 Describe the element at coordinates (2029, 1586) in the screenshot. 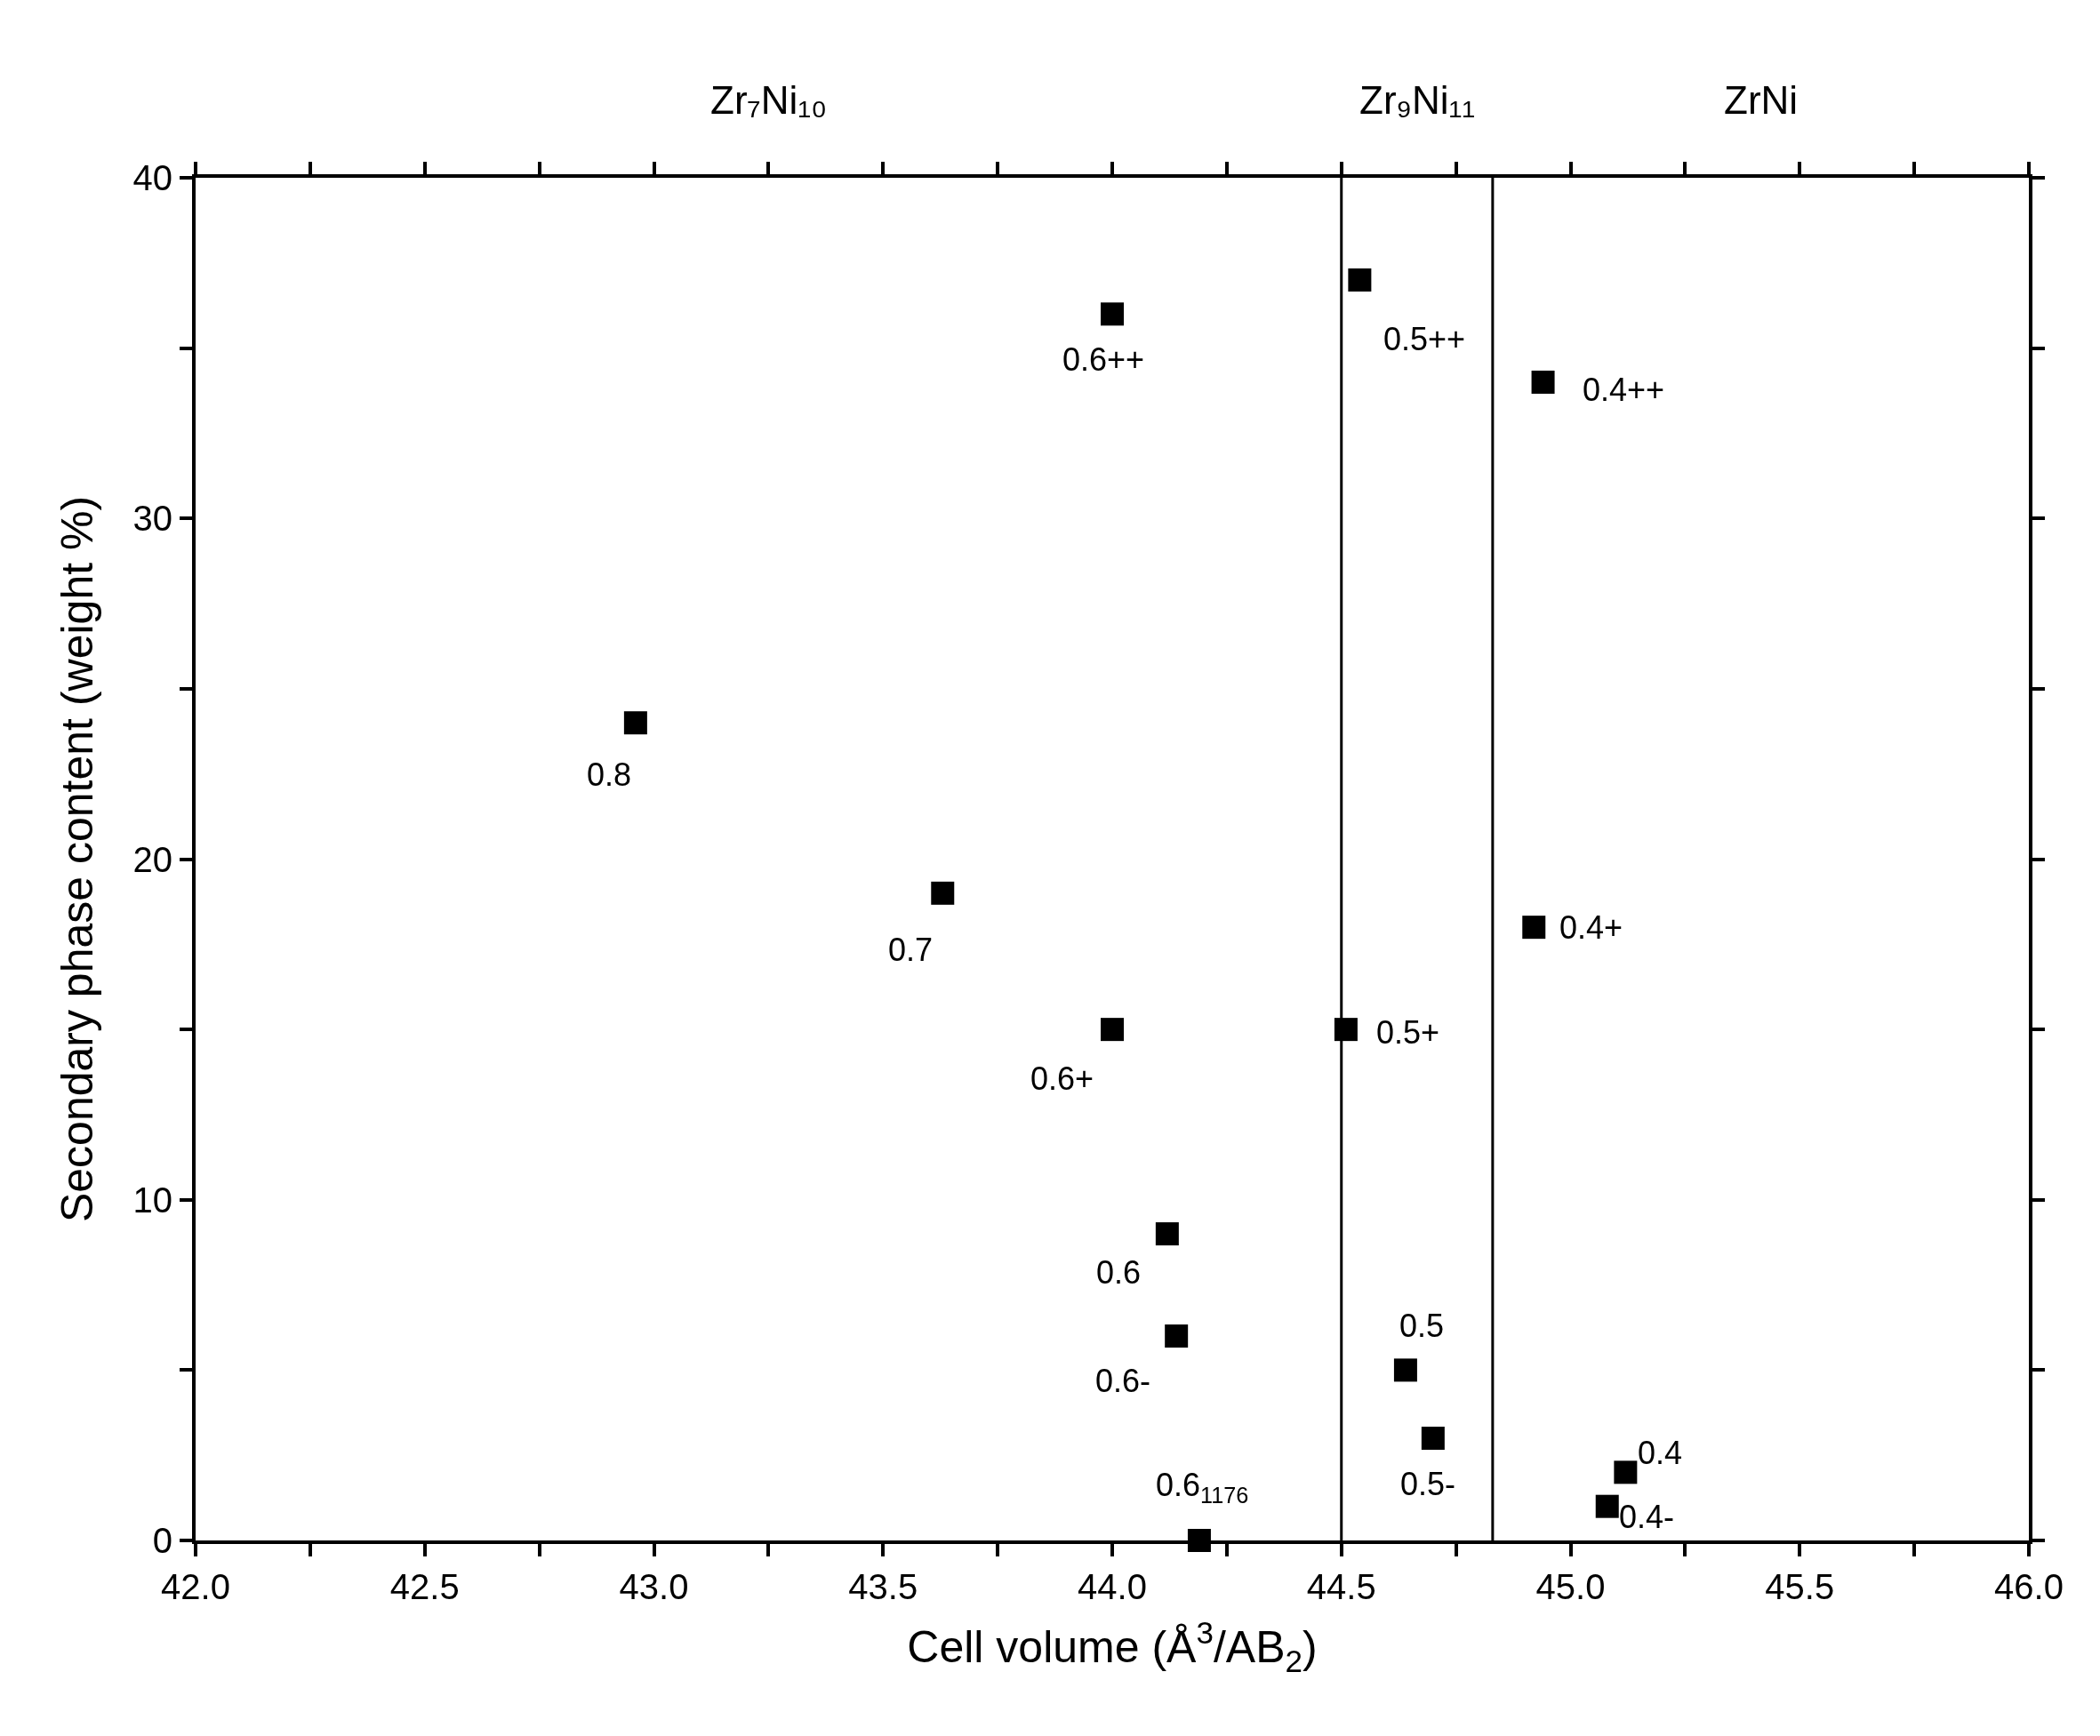

I see `x-tick-label: 46.0` at that location.